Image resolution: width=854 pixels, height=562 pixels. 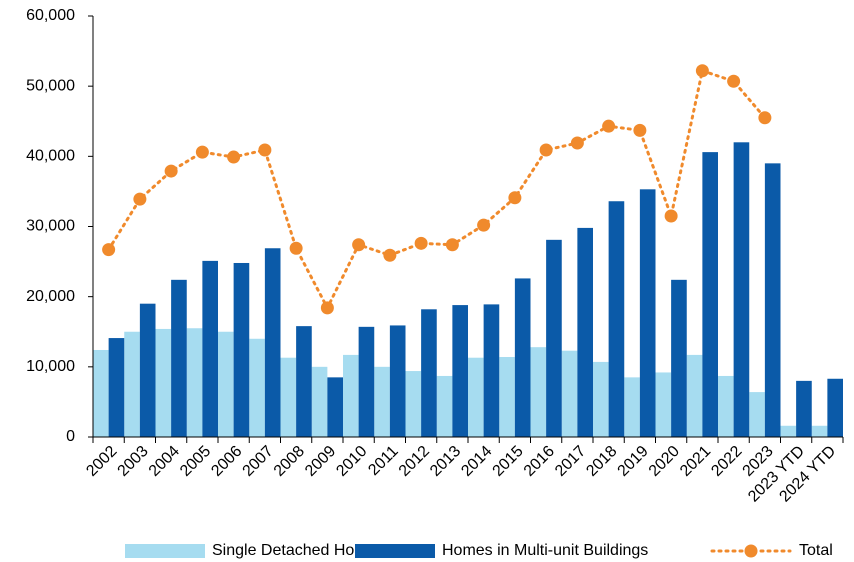 I want to click on x-tick-label: 2021, so click(x=695, y=461).